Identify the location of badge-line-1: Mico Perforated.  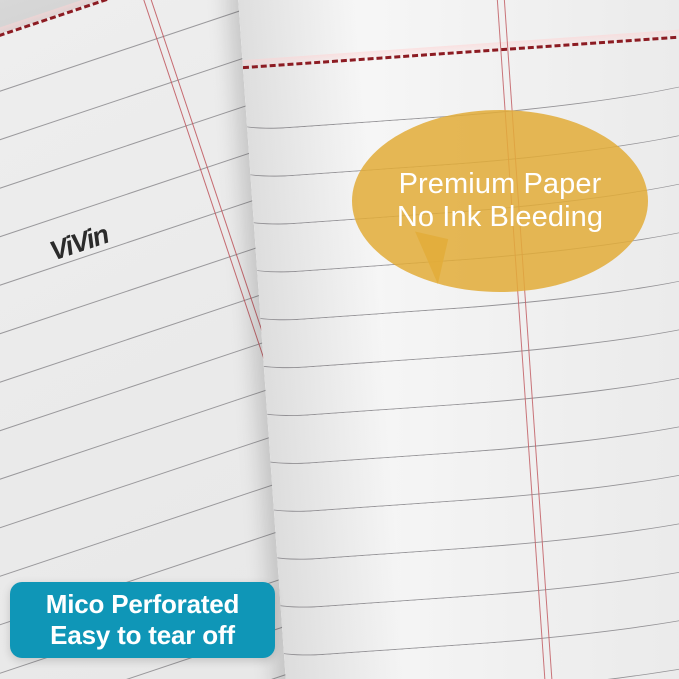
(142, 603).